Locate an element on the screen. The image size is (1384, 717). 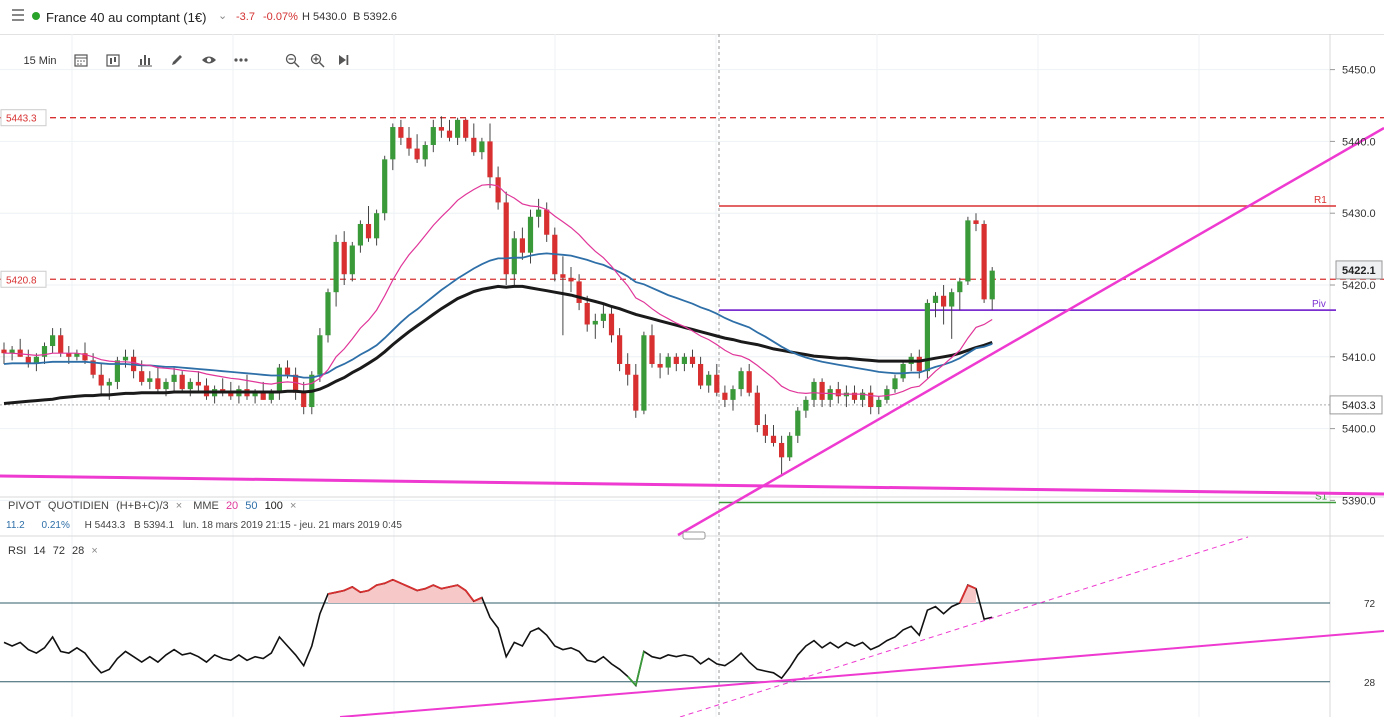
pencil-icon is located at coordinates (179, 61).